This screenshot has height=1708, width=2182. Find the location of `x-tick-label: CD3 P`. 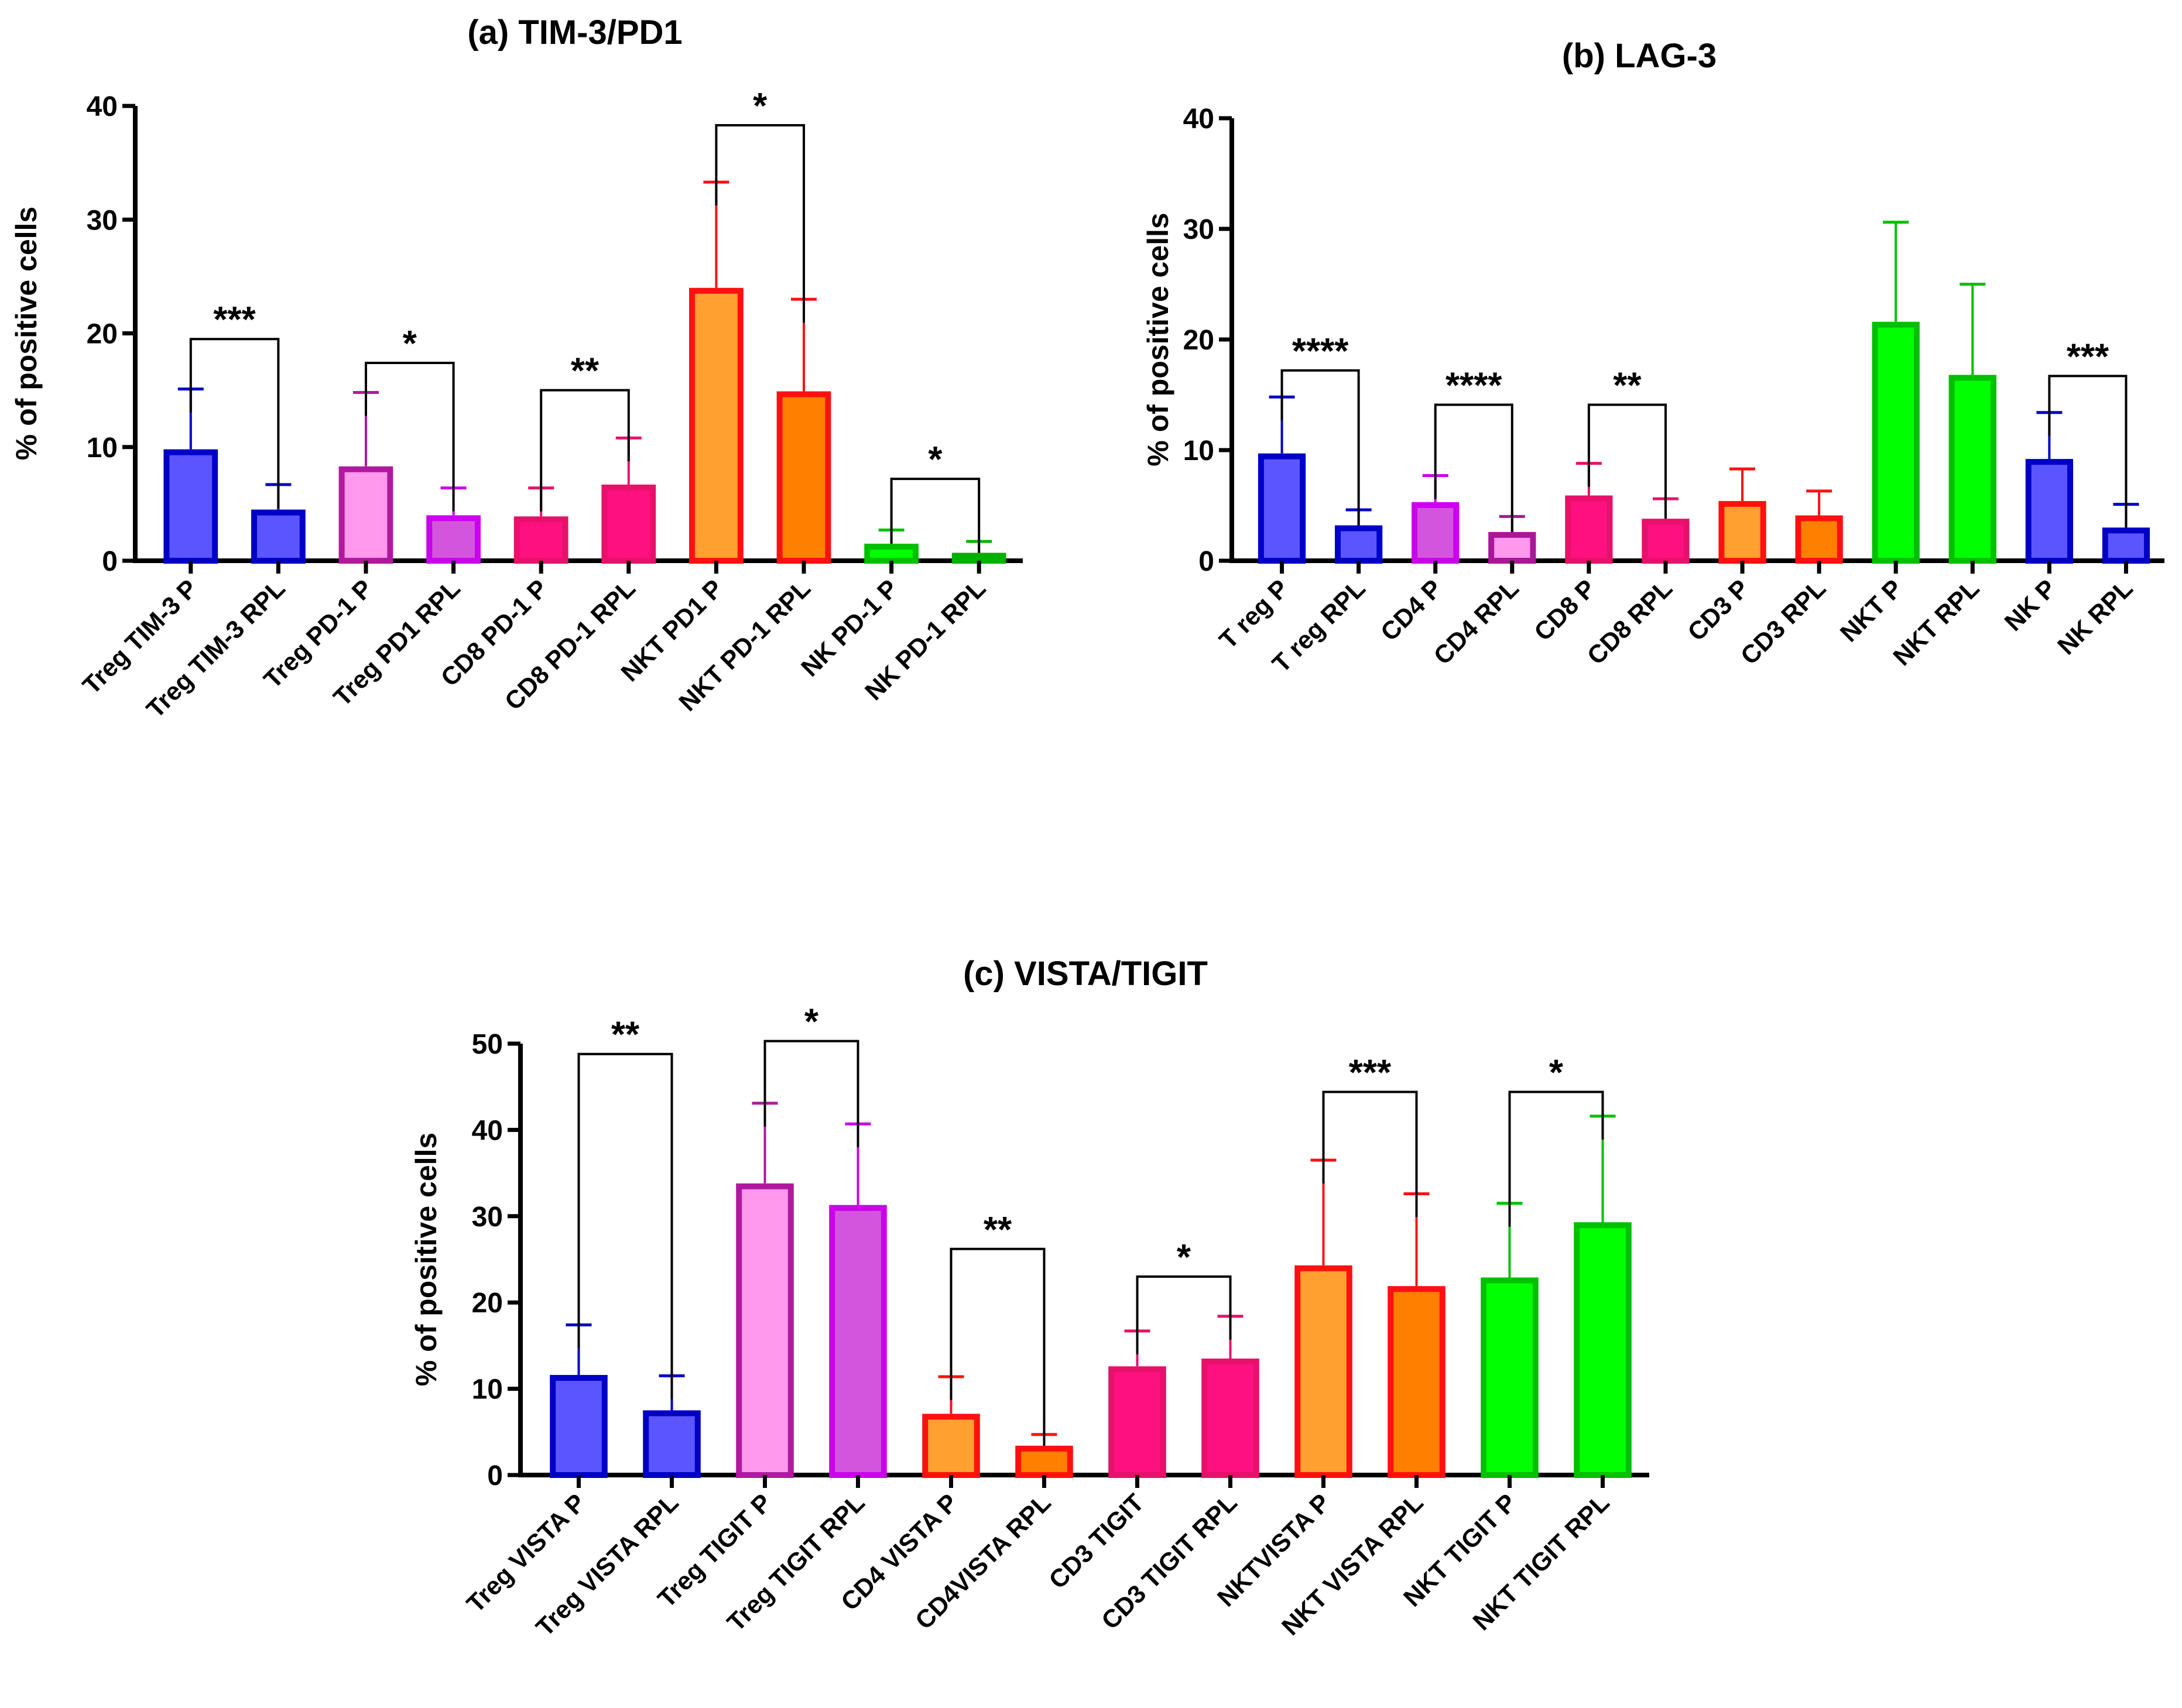

x-tick-label: CD3 P is located at coordinates (1719, 610).